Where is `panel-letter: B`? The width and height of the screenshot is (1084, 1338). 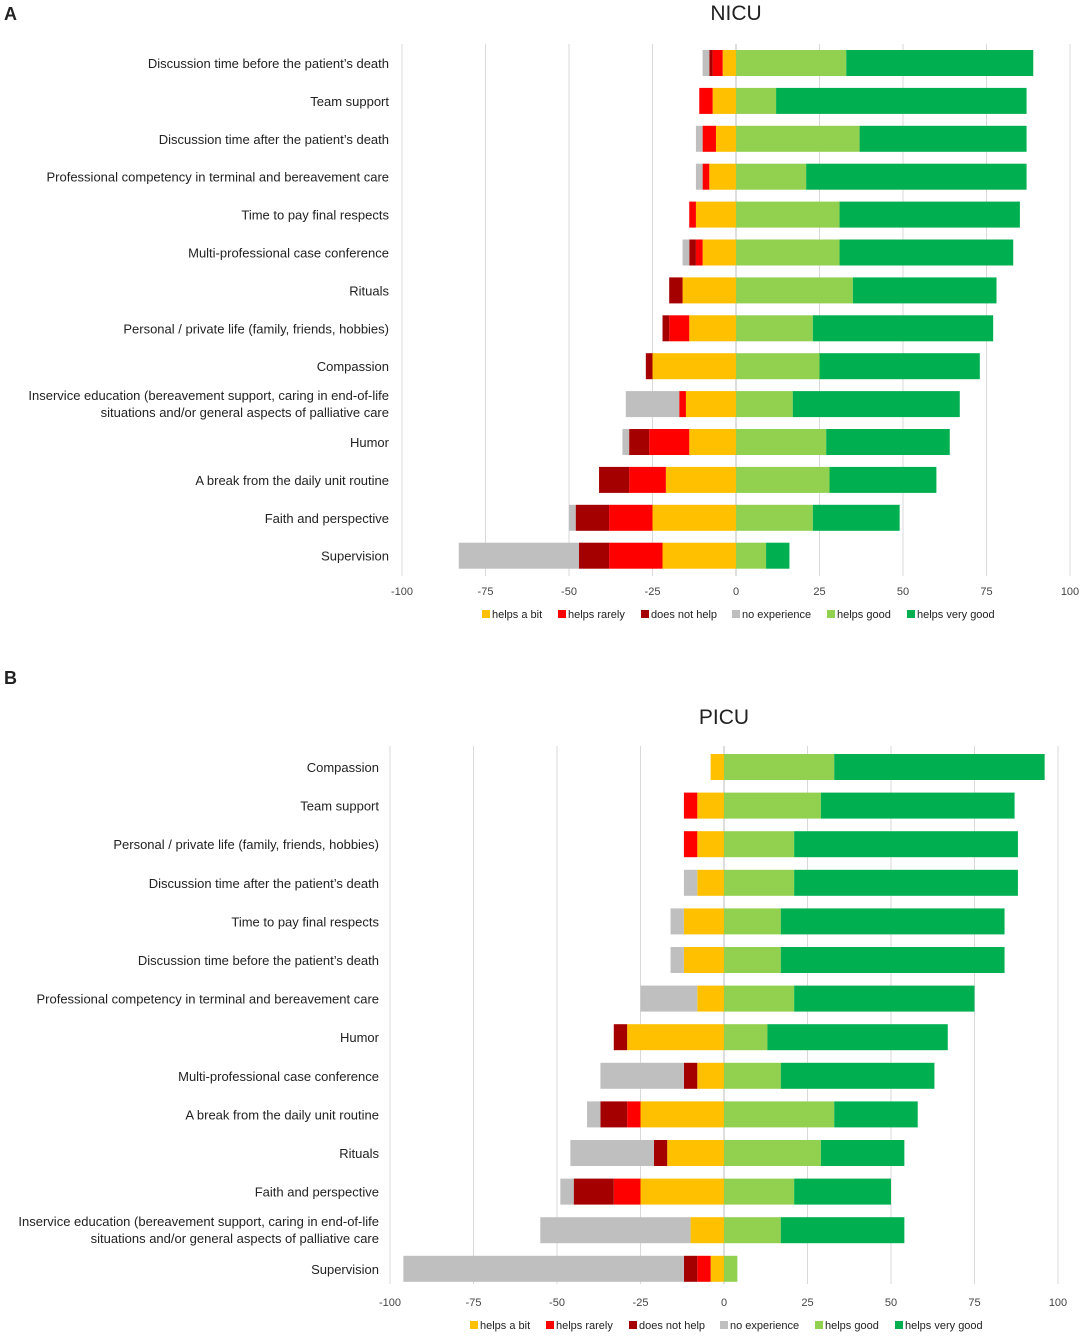 panel-letter: B is located at coordinates (10, 678).